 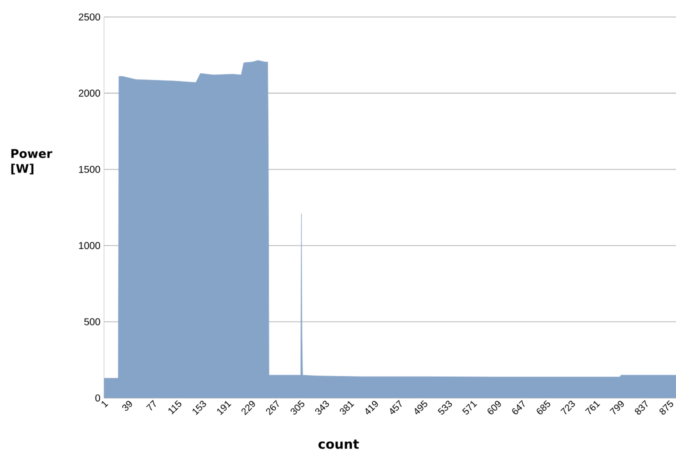 I want to click on x-tick-label: 267, so click(x=272, y=408).